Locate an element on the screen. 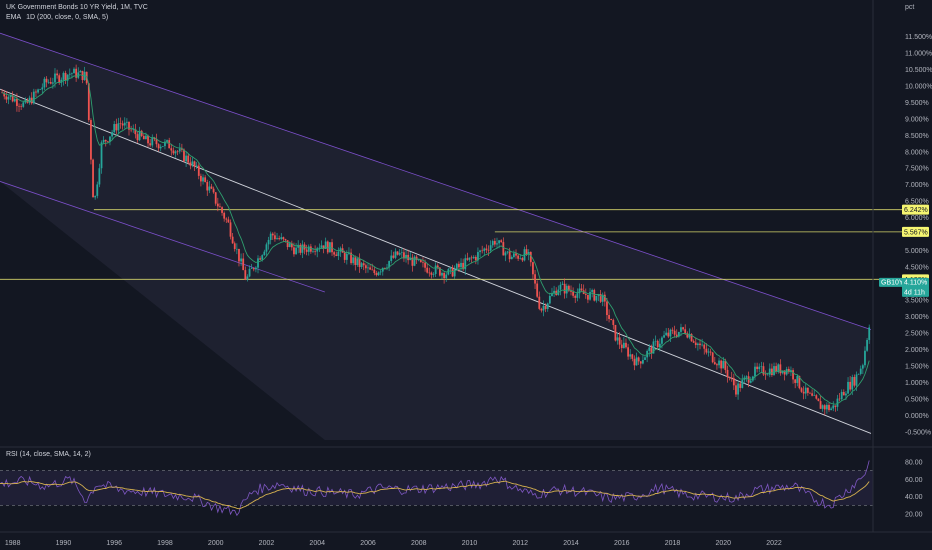 Image resolution: width=932 pixels, height=550 pixels. time-tick-label: 2014 is located at coordinates (571, 543).